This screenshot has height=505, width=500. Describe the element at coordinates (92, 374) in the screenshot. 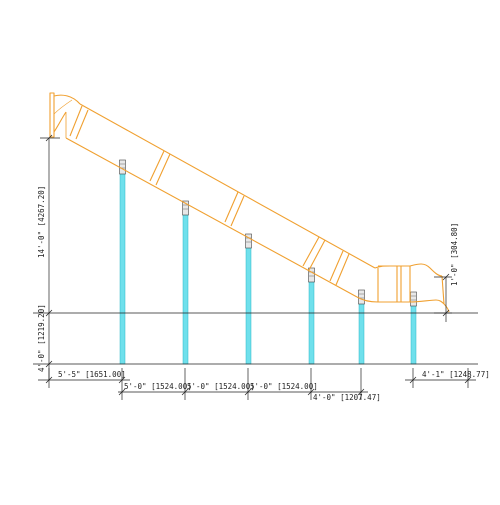

I see `dim-spacing-1: 5'-5" [1651.00]` at that location.